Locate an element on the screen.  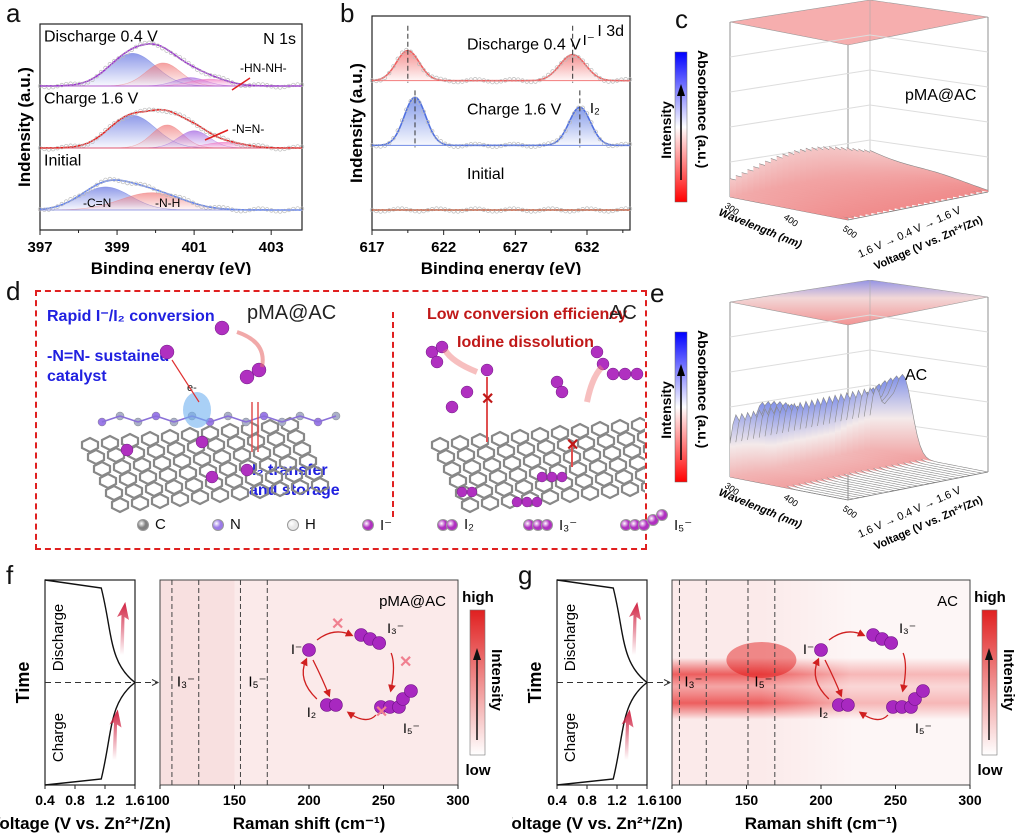
charge-direction-arrow is located at coordinates (627, 734).